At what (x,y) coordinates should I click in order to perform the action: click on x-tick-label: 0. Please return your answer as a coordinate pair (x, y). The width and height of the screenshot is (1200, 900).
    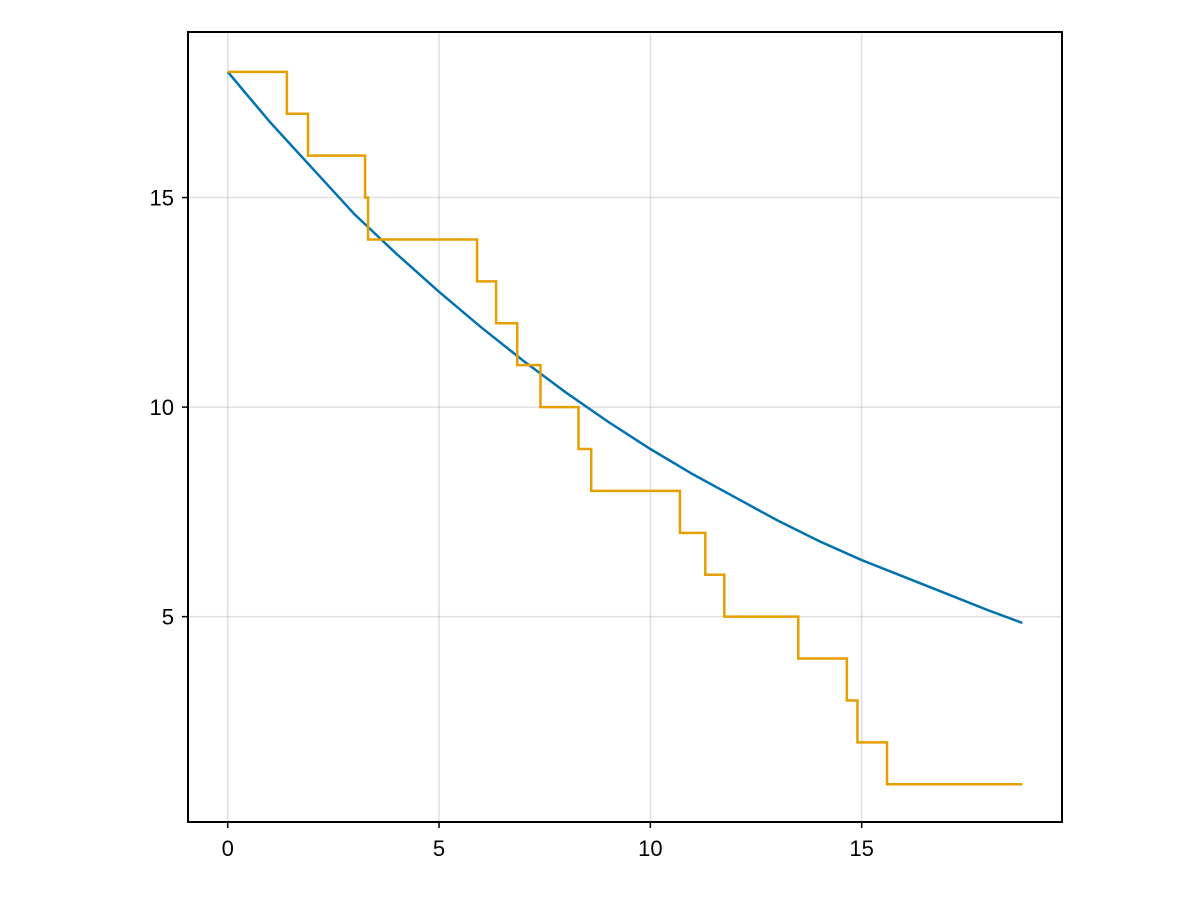
    Looking at the image, I should click on (228, 848).